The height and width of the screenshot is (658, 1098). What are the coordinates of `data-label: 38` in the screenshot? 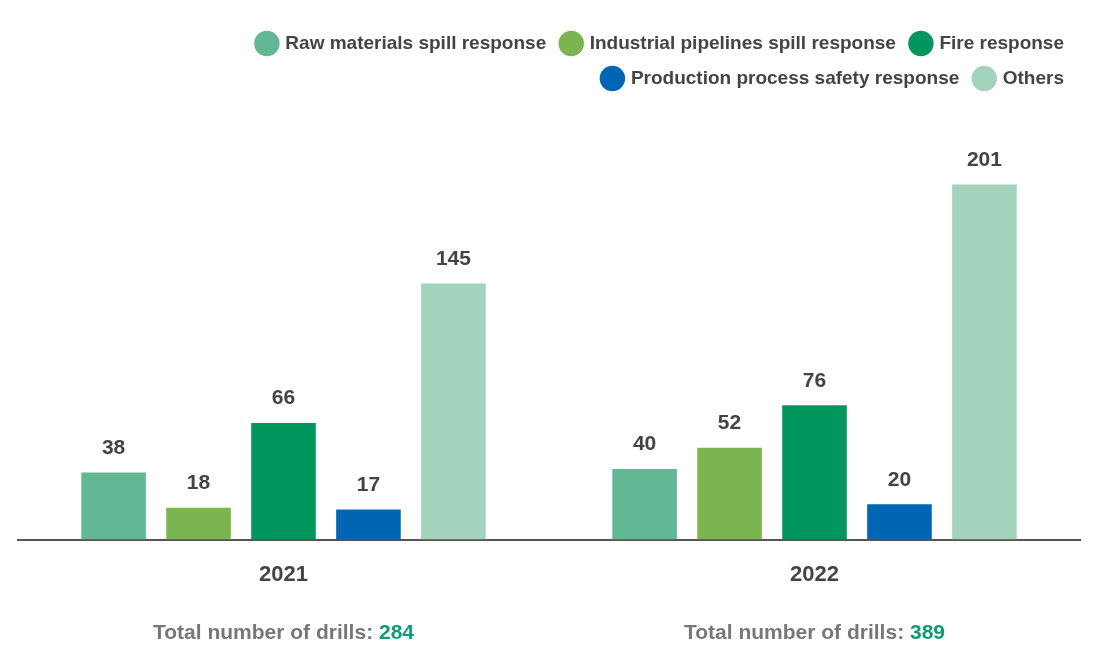 It's located at (113, 446).